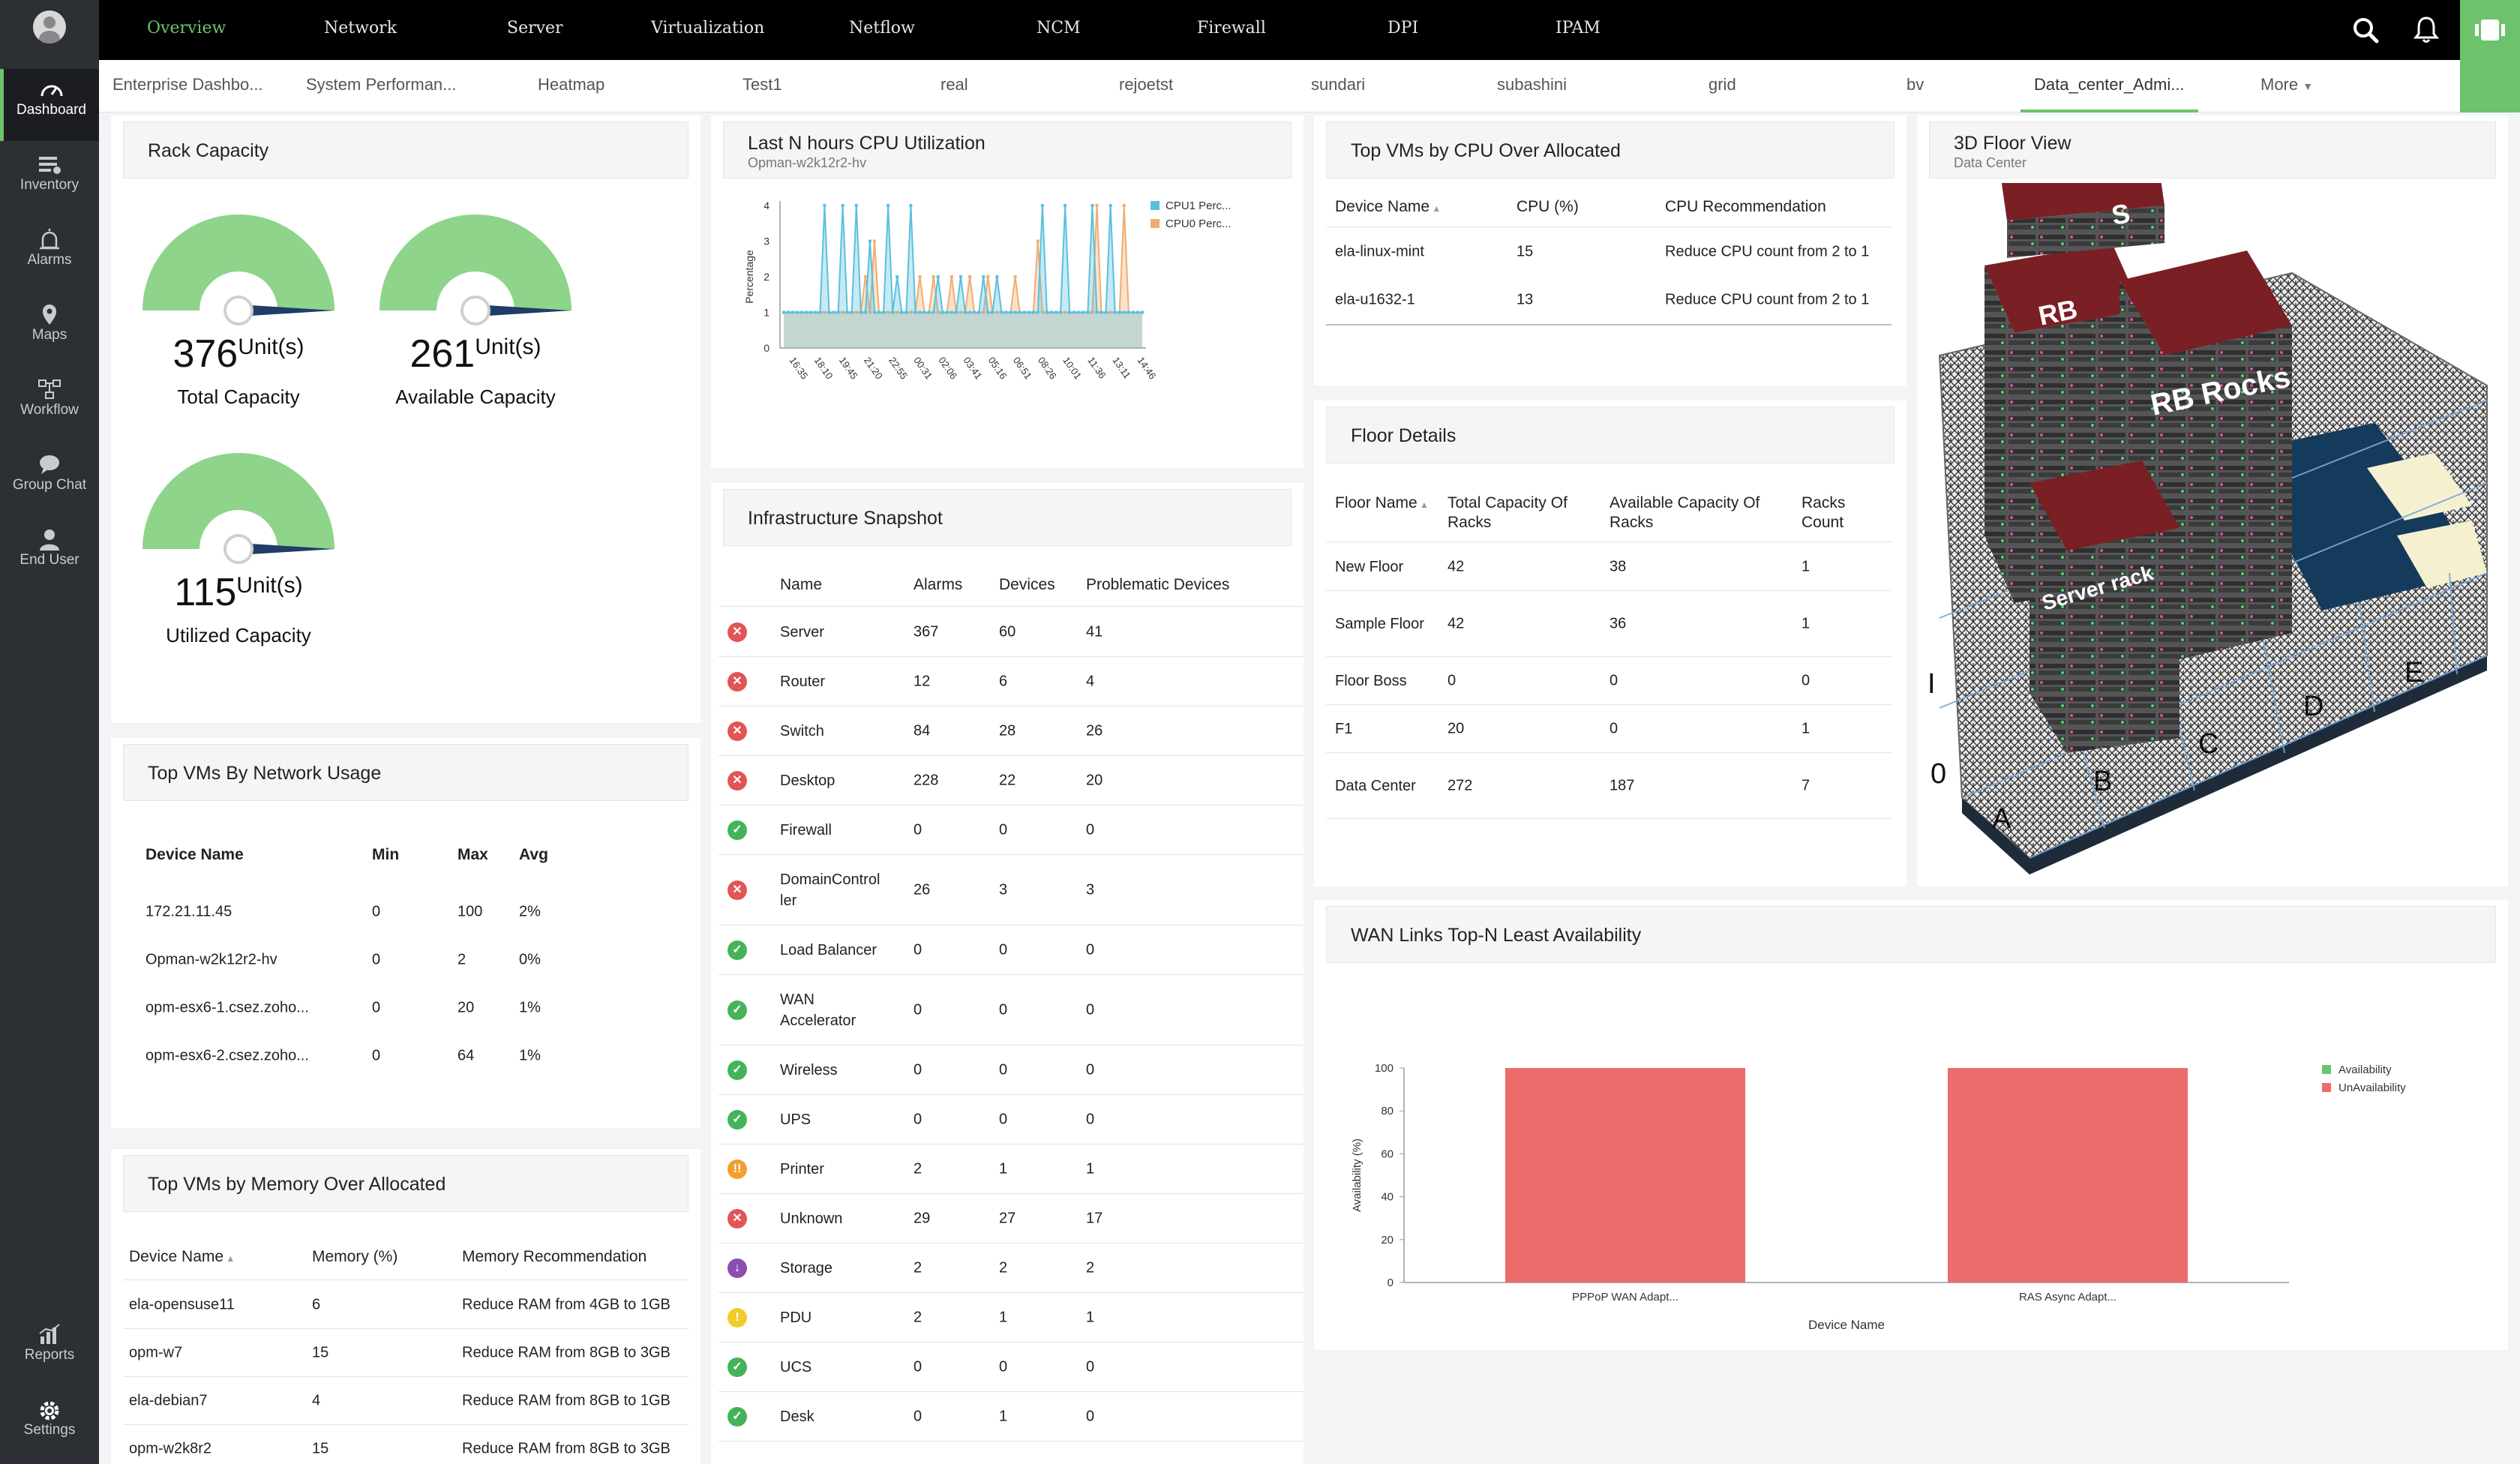 Image resolution: width=2520 pixels, height=1464 pixels. I want to click on table-row: ✕ Router 12 6 4, so click(1007, 681).